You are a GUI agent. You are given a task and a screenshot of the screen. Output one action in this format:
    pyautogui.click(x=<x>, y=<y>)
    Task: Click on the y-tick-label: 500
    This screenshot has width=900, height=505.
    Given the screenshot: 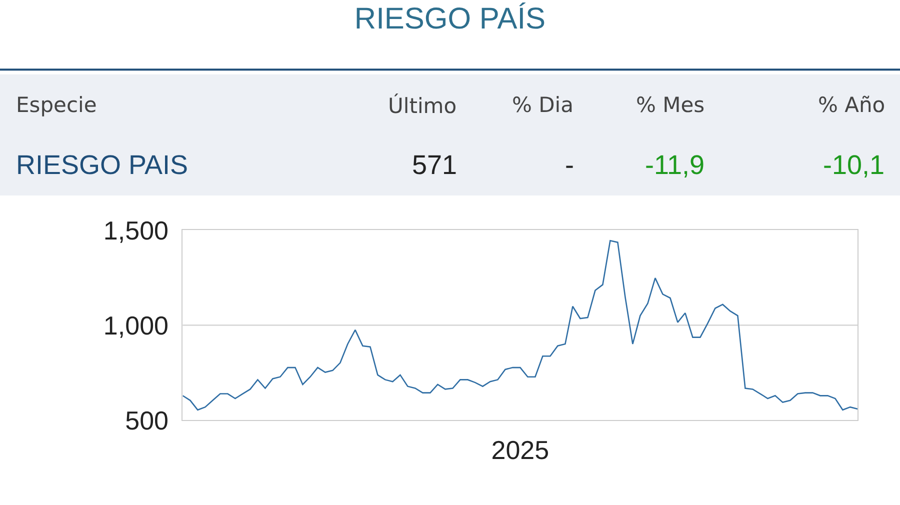 What is the action you would take?
    pyautogui.click(x=146, y=420)
    